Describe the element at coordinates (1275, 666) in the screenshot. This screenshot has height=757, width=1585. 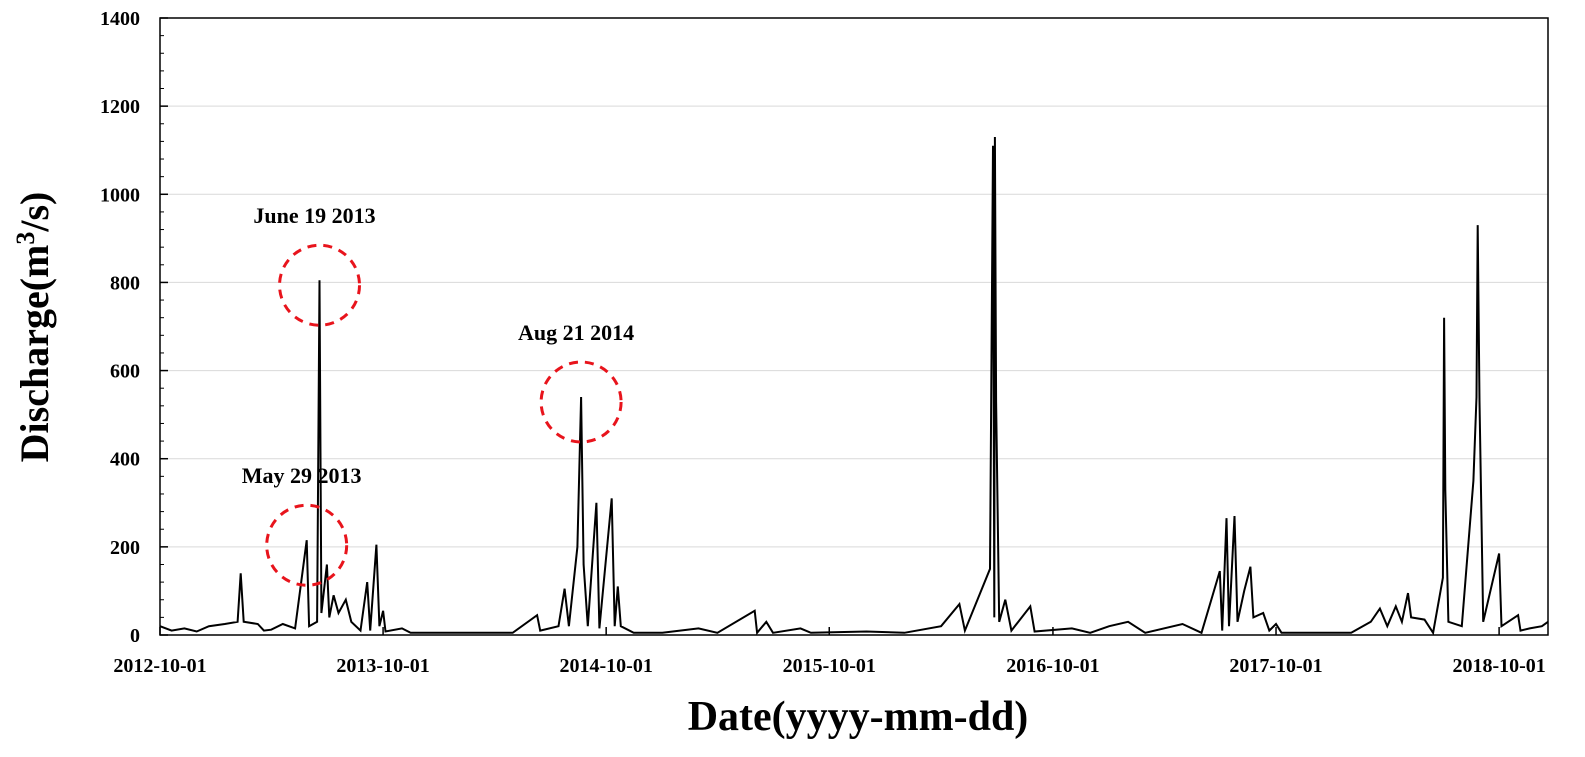
I see `x-tick-label: 2017-10-01` at that location.